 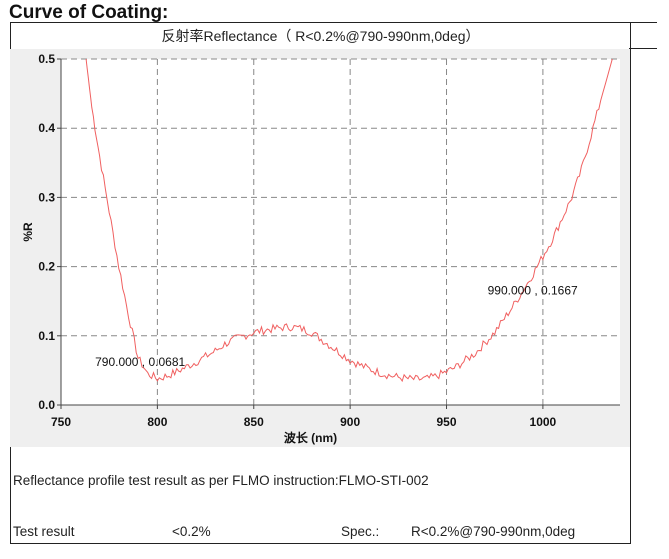 I want to click on spec-label: Spec.:, so click(x=360, y=531).